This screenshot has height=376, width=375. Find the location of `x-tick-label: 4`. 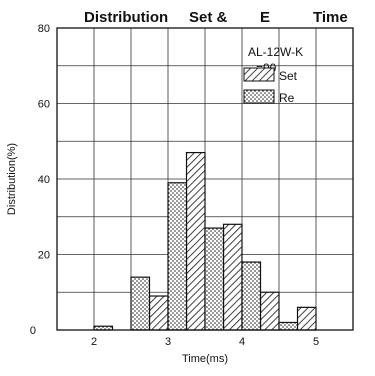

x-tick-label: 4 is located at coordinates (242, 342).